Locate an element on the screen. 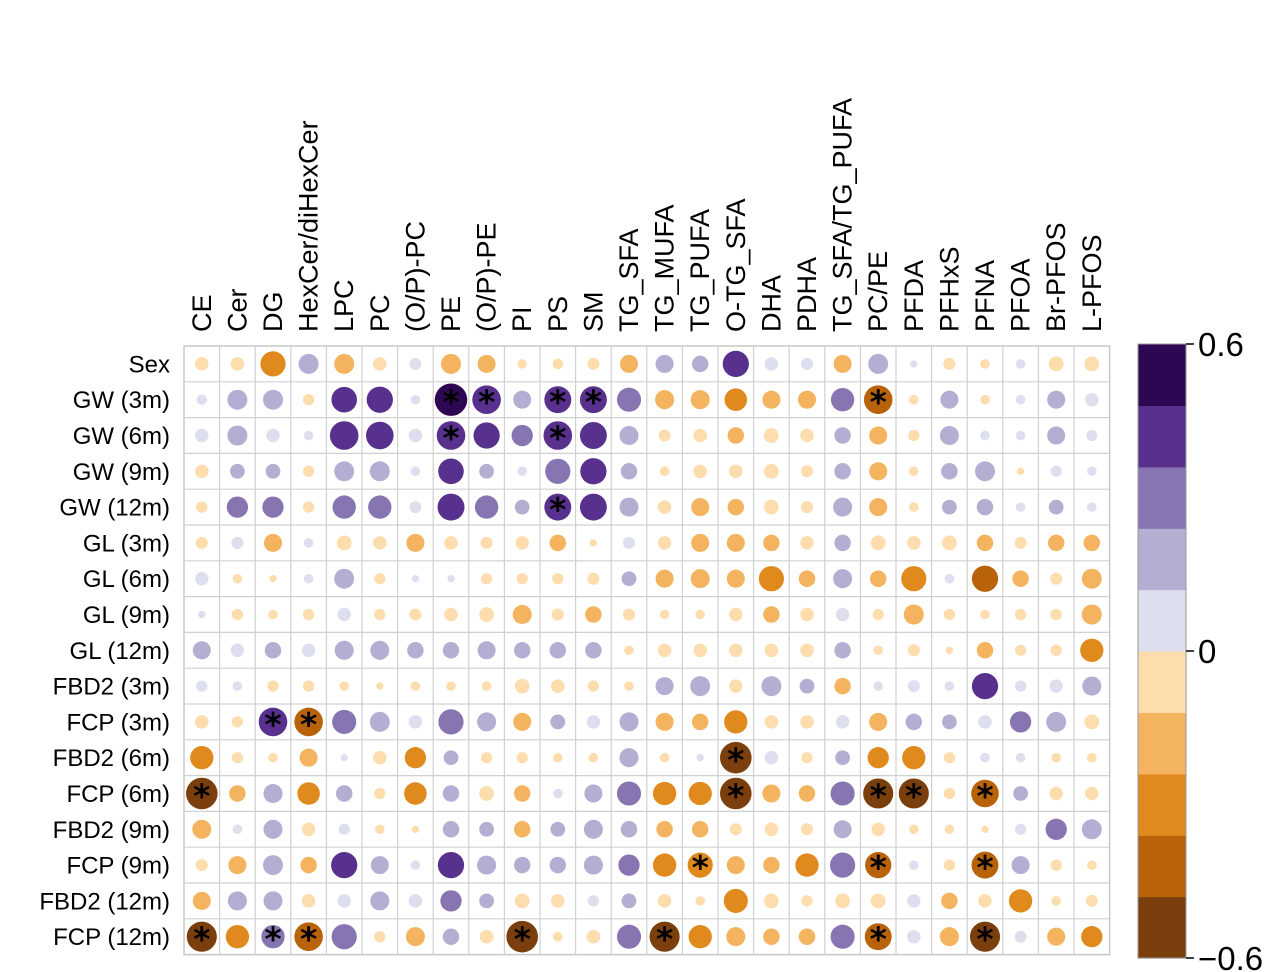  colorbar-tick-label: 0.6 is located at coordinates (1221, 344).